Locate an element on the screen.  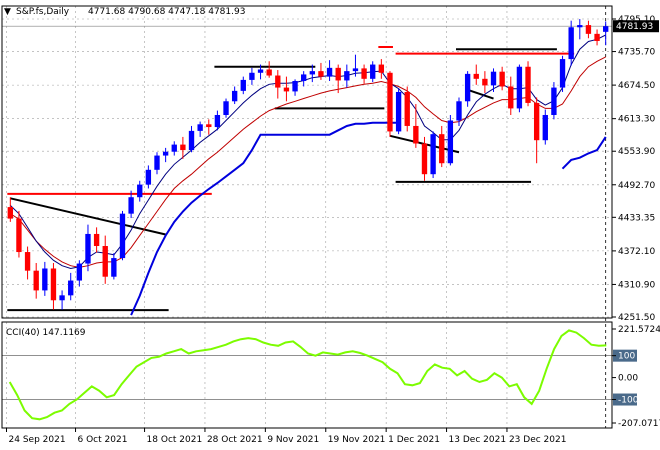
current-price-label: 4781.93 is located at coordinates (634, 27).